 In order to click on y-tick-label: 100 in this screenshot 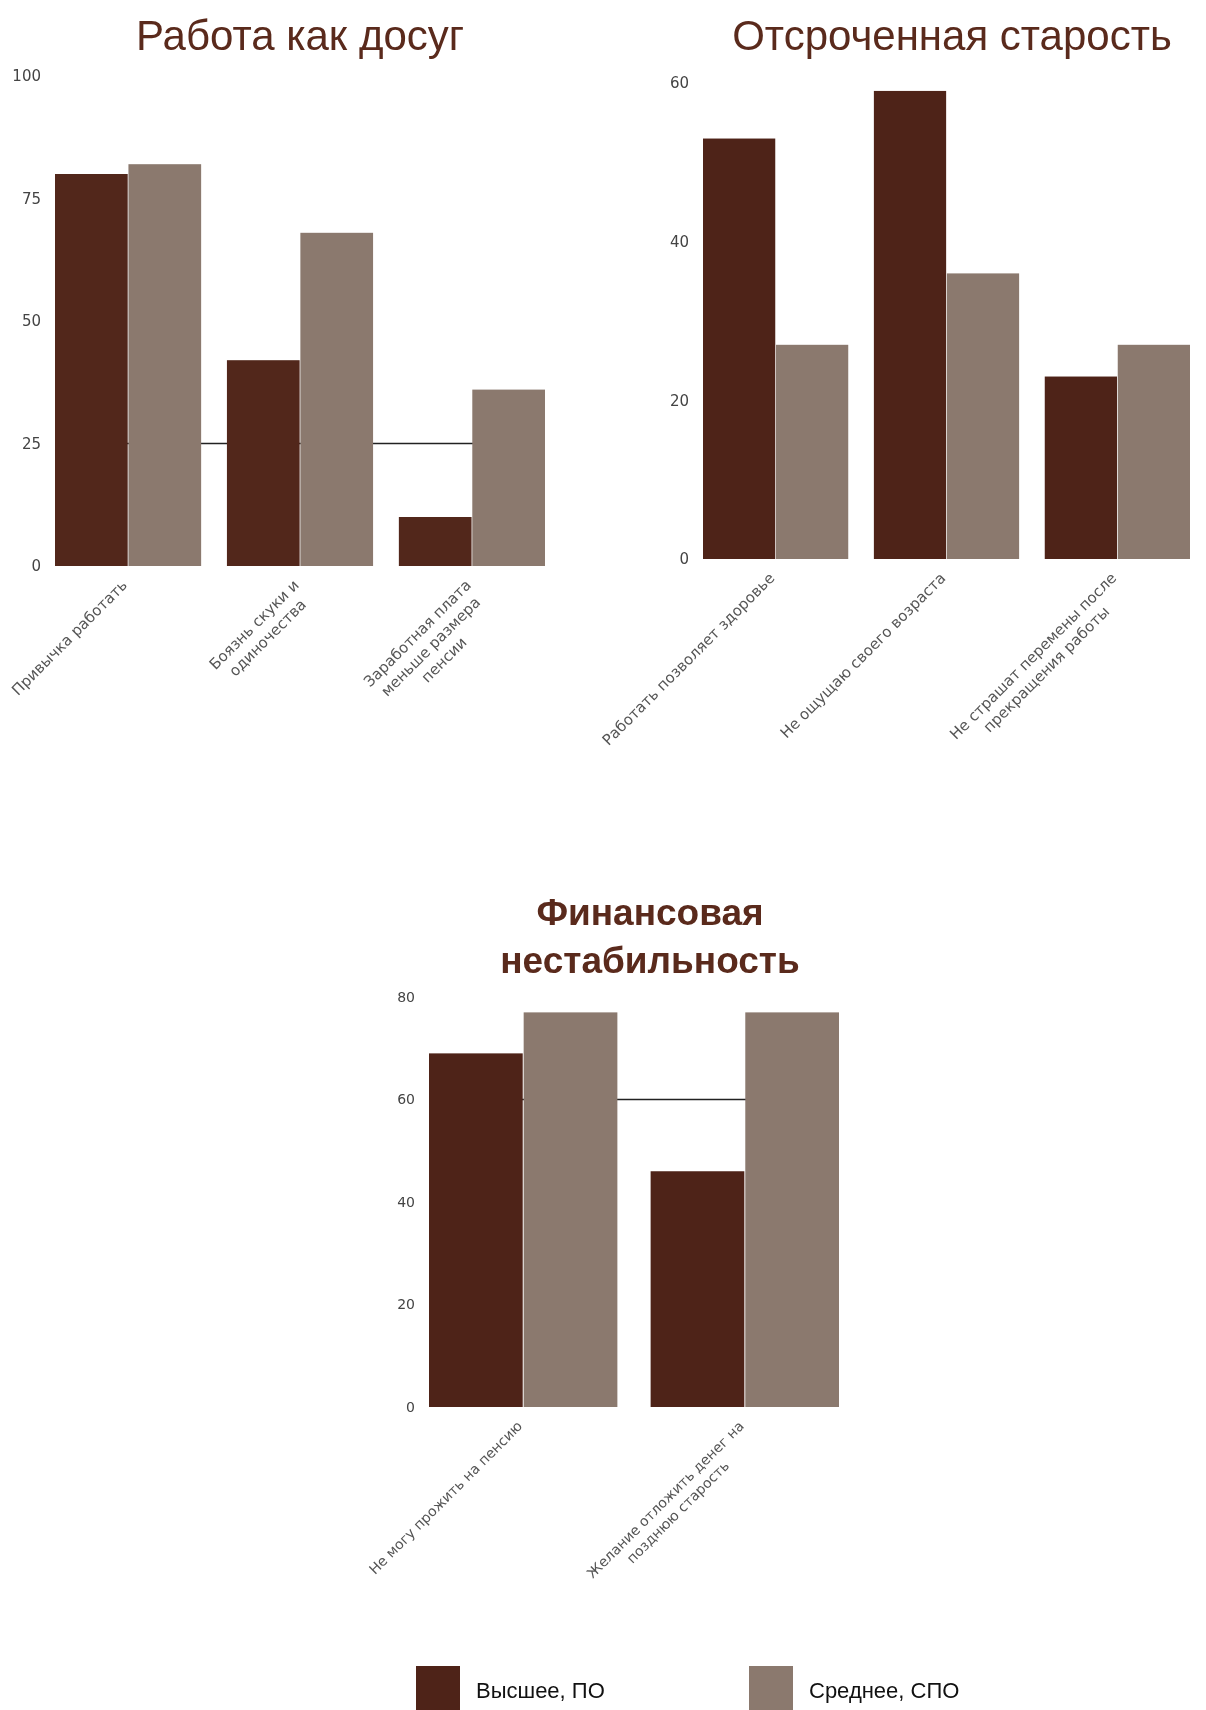, I will do `click(26, 76)`.